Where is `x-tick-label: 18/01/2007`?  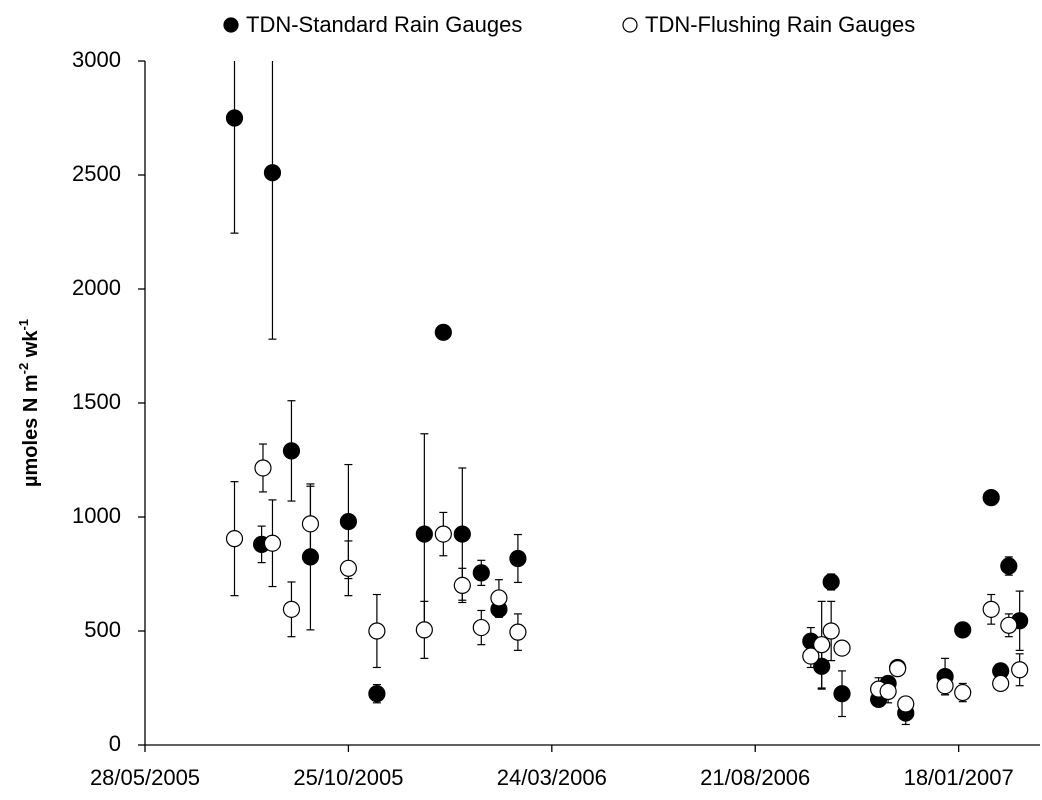
x-tick-label: 18/01/2007 is located at coordinates (959, 777).